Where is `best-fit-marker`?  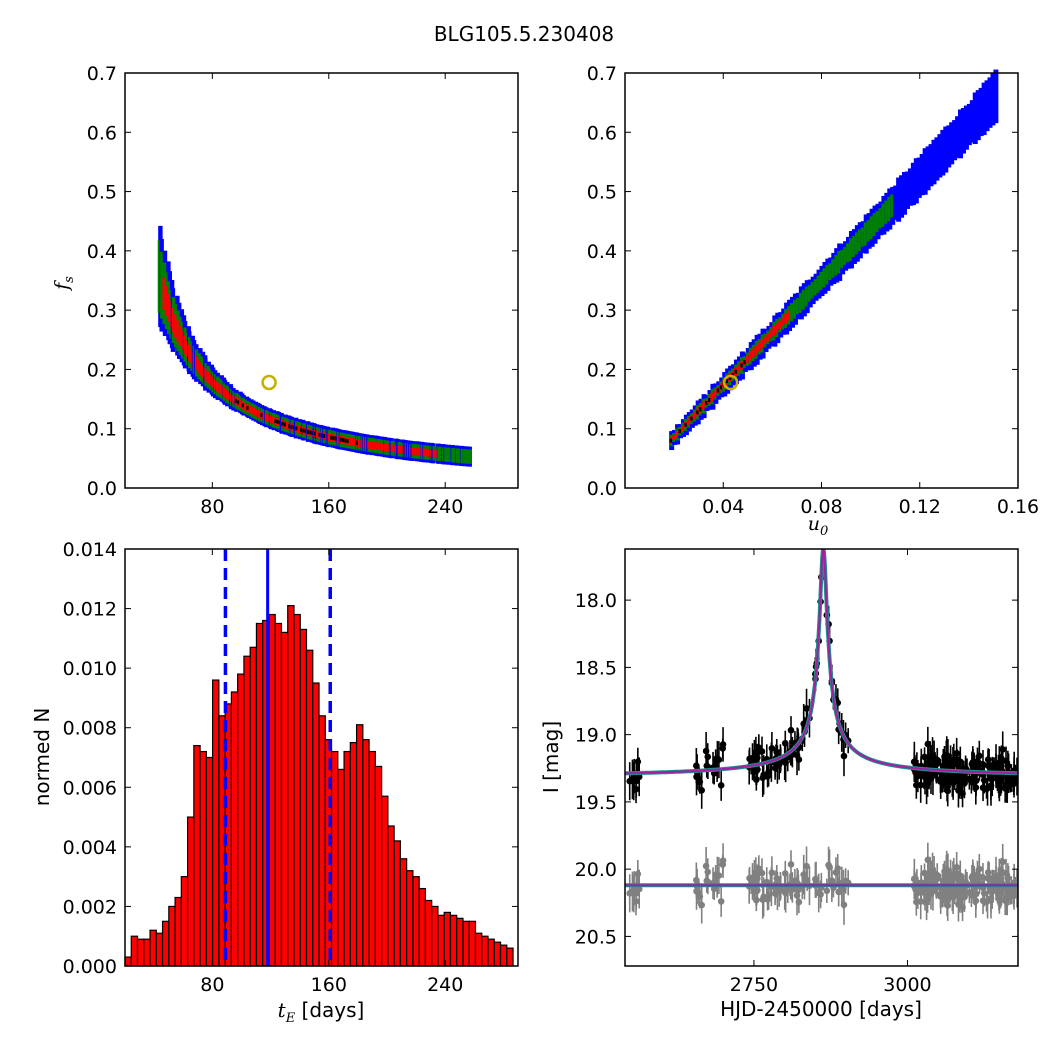
best-fit-marker is located at coordinates (269, 382).